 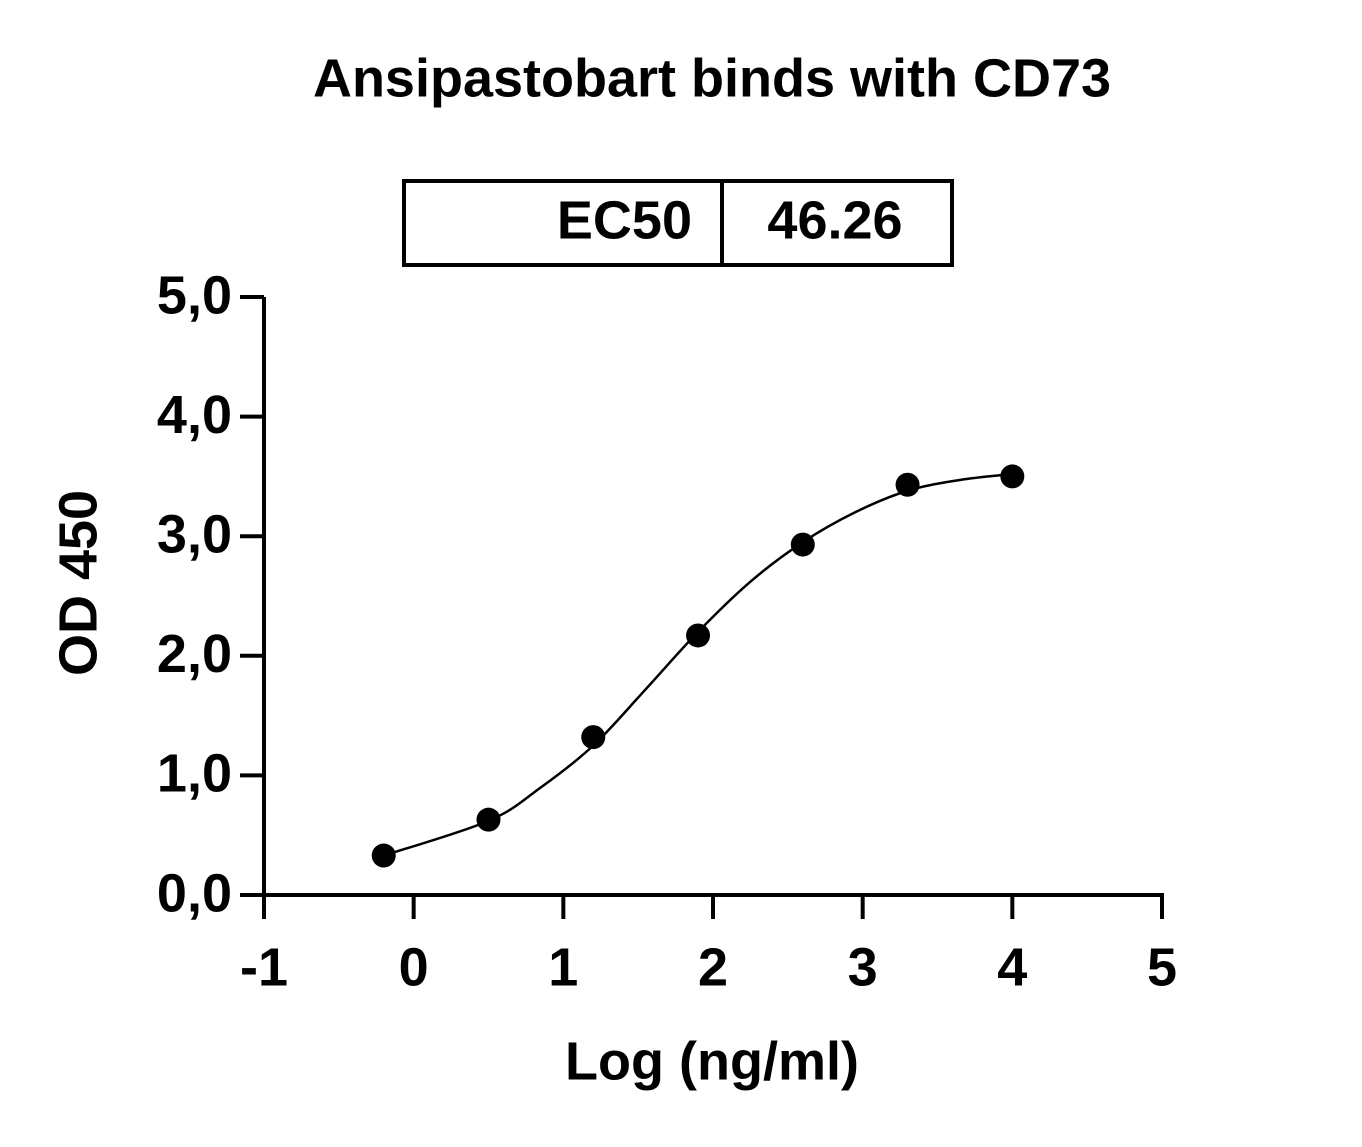 I want to click on x-tick-label: 4, so click(x=1012, y=967).